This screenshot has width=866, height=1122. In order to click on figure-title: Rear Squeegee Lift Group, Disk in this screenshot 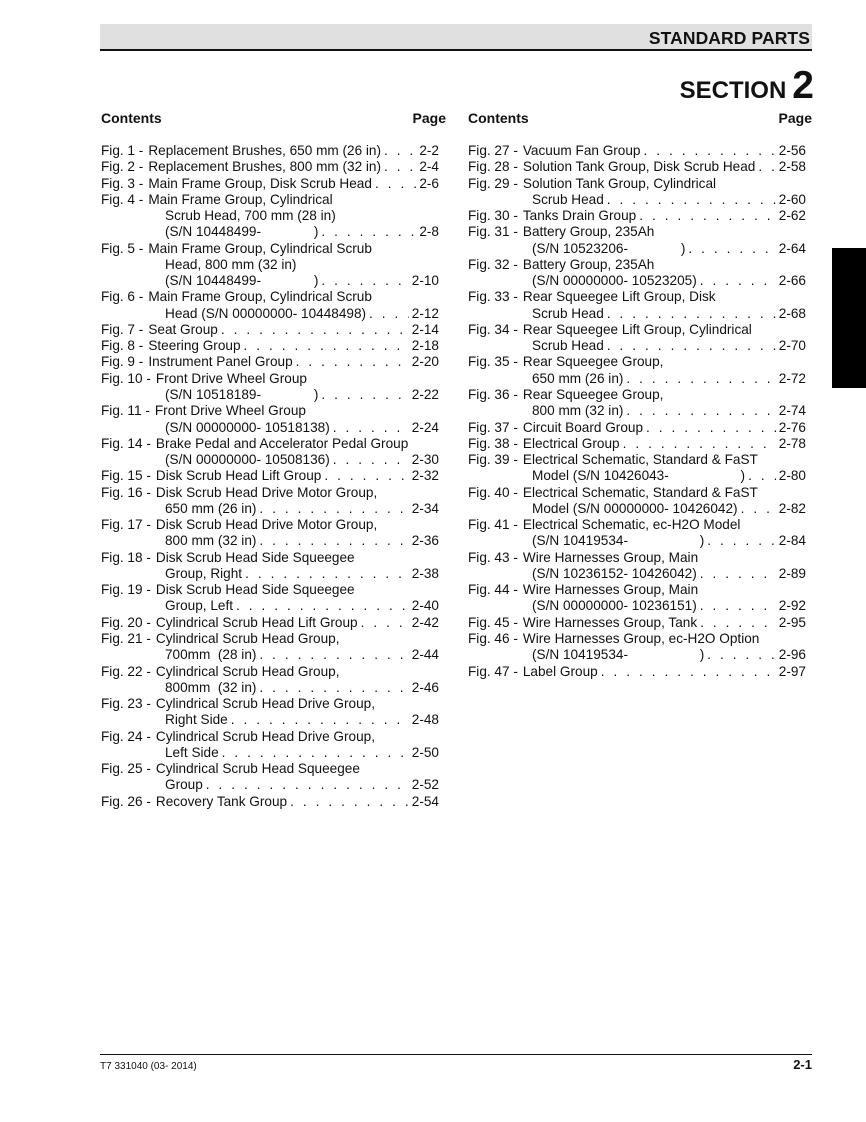, I will do `click(619, 297)`.